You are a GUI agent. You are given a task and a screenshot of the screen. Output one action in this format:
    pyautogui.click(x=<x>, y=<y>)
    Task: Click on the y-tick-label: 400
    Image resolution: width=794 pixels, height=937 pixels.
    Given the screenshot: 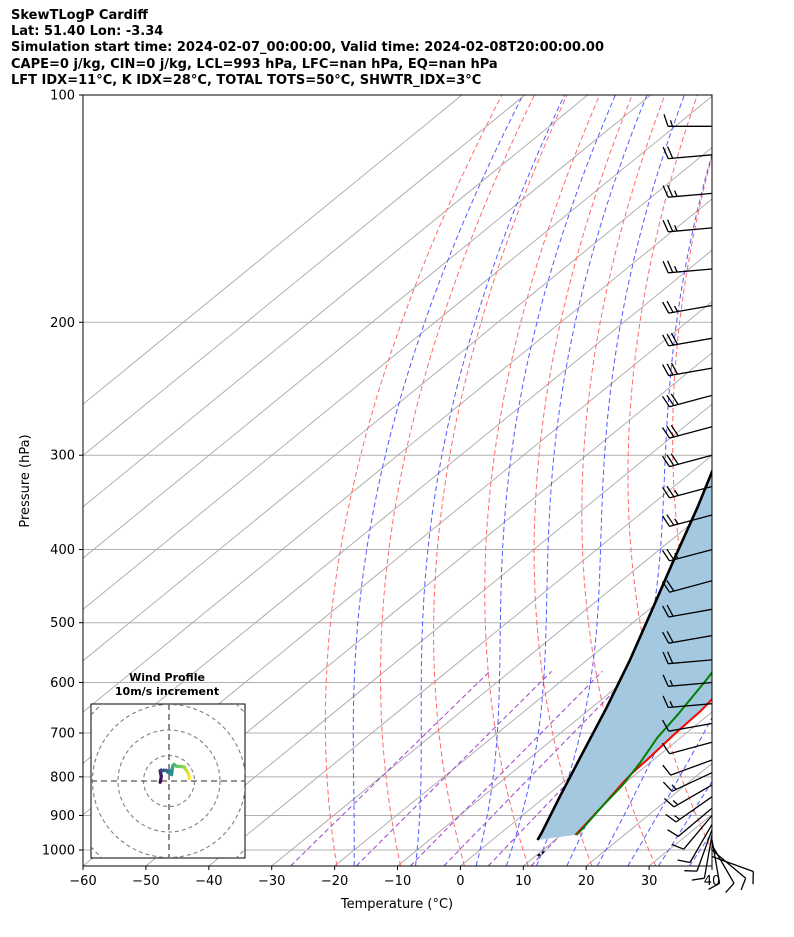 What is the action you would take?
    pyautogui.click(x=62, y=550)
    